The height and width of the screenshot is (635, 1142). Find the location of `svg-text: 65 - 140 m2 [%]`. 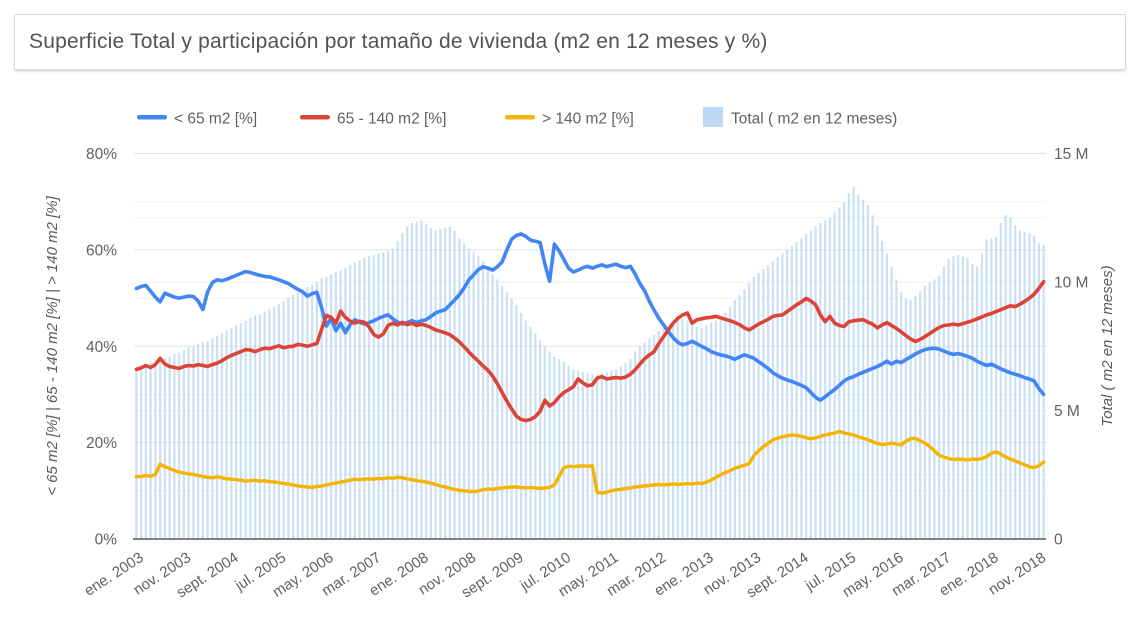

svg-text: 65 - 140 m2 [%] is located at coordinates (391, 119).